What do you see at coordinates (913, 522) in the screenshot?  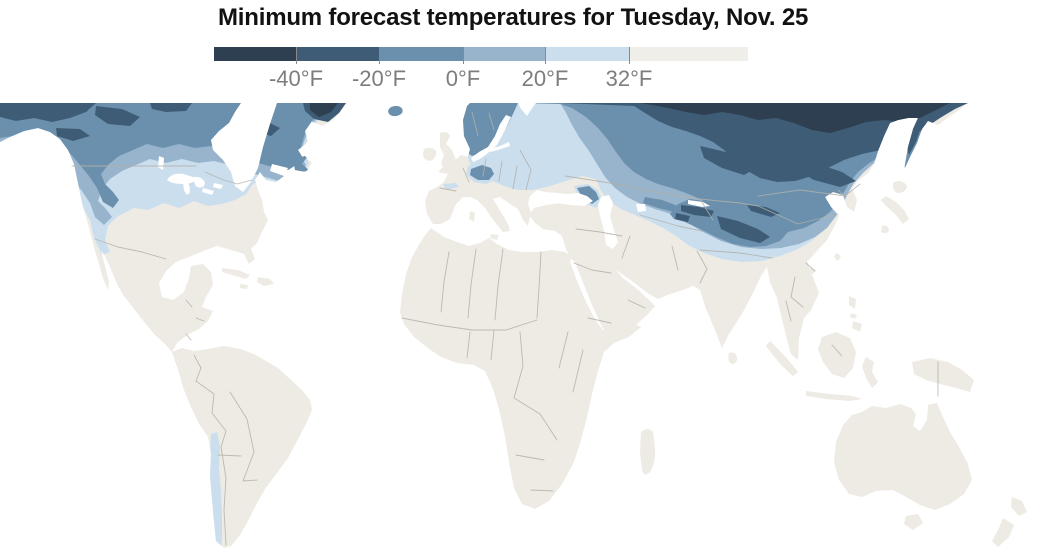 I see `tasmania` at bounding box center [913, 522].